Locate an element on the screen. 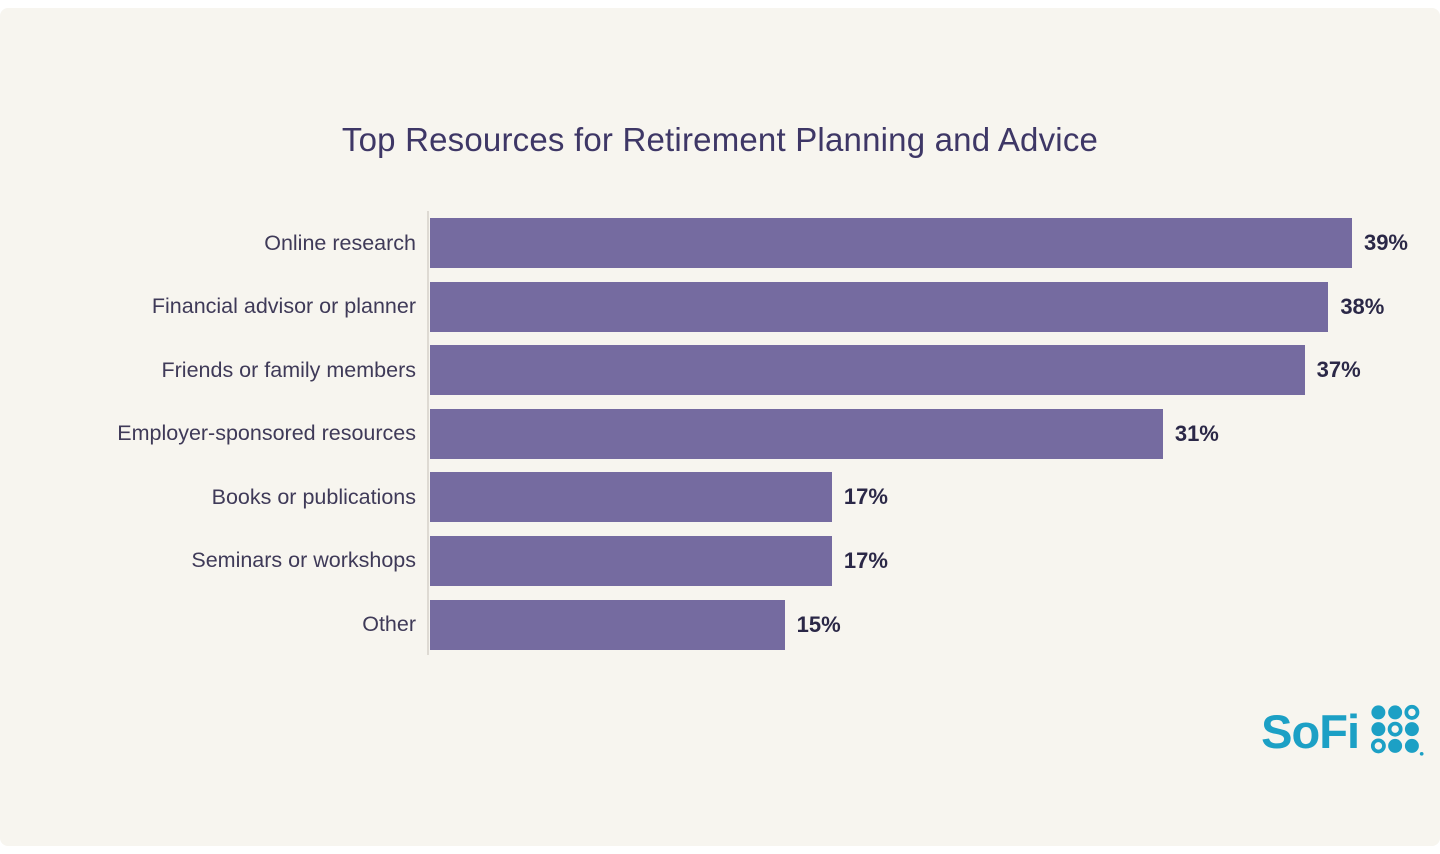 This screenshot has width=1440, height=854. bar-track: 38% is located at coordinates (935, 306).